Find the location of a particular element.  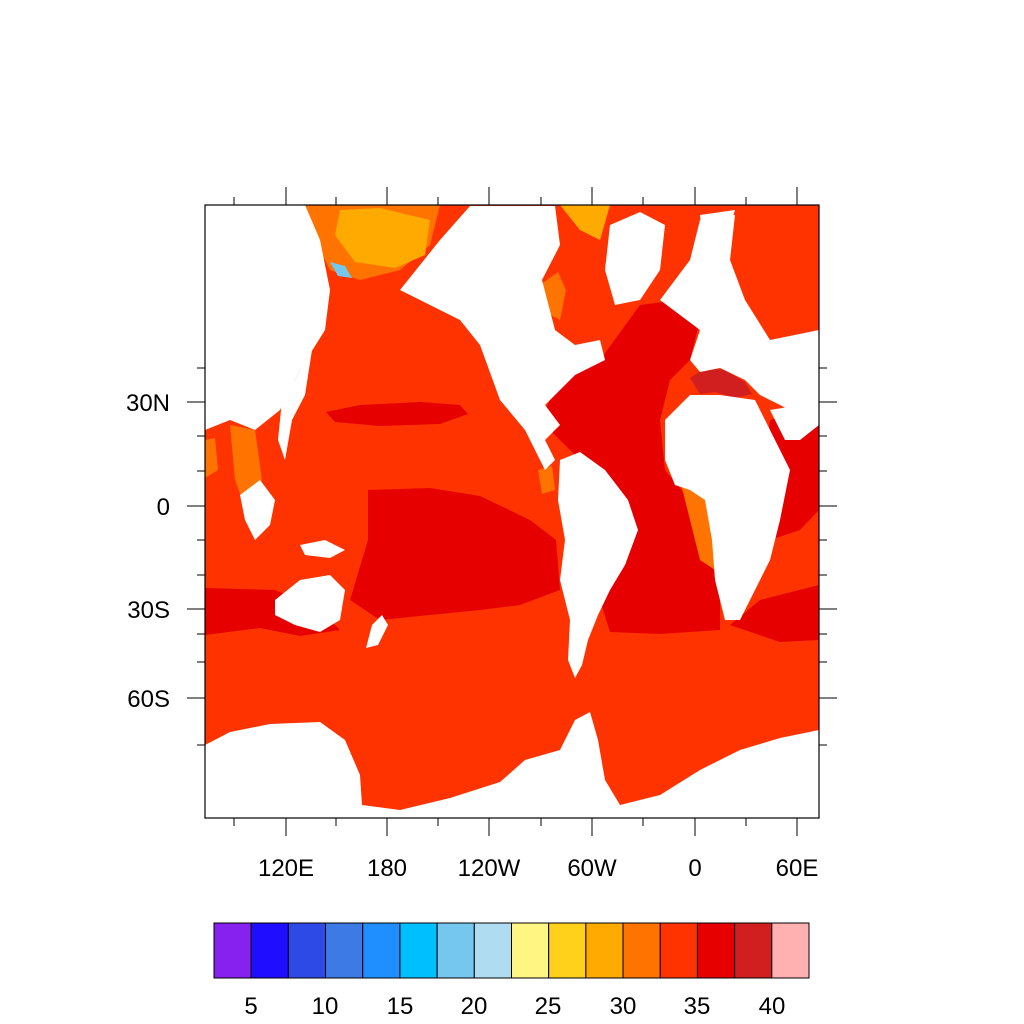

new-zealand is located at coordinates (377, 631).